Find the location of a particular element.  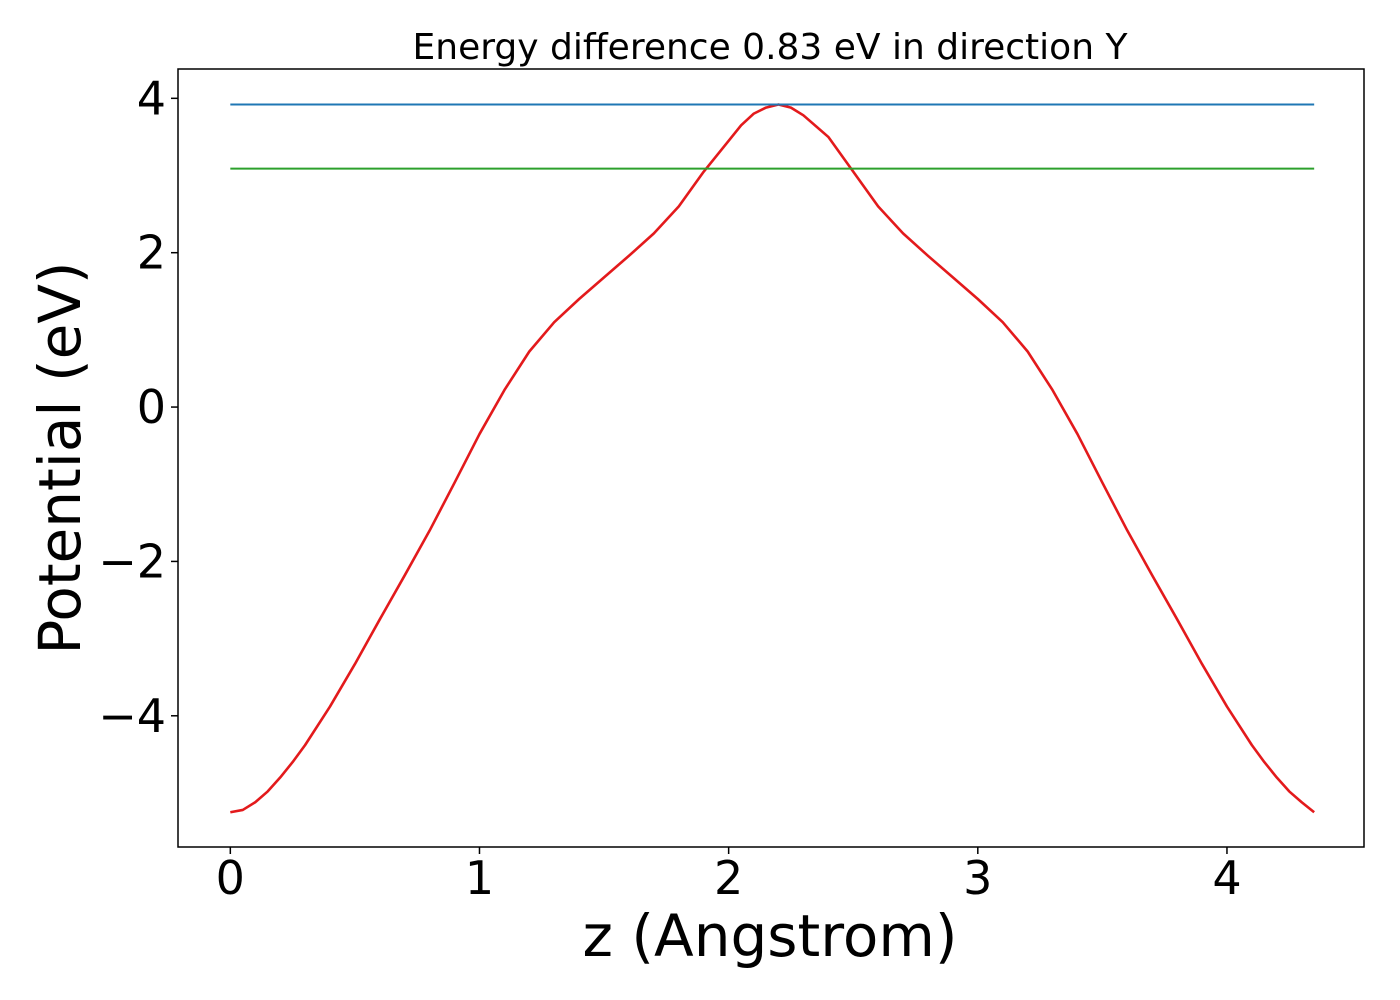

x-tick-label: 3 is located at coordinates (977, 878).